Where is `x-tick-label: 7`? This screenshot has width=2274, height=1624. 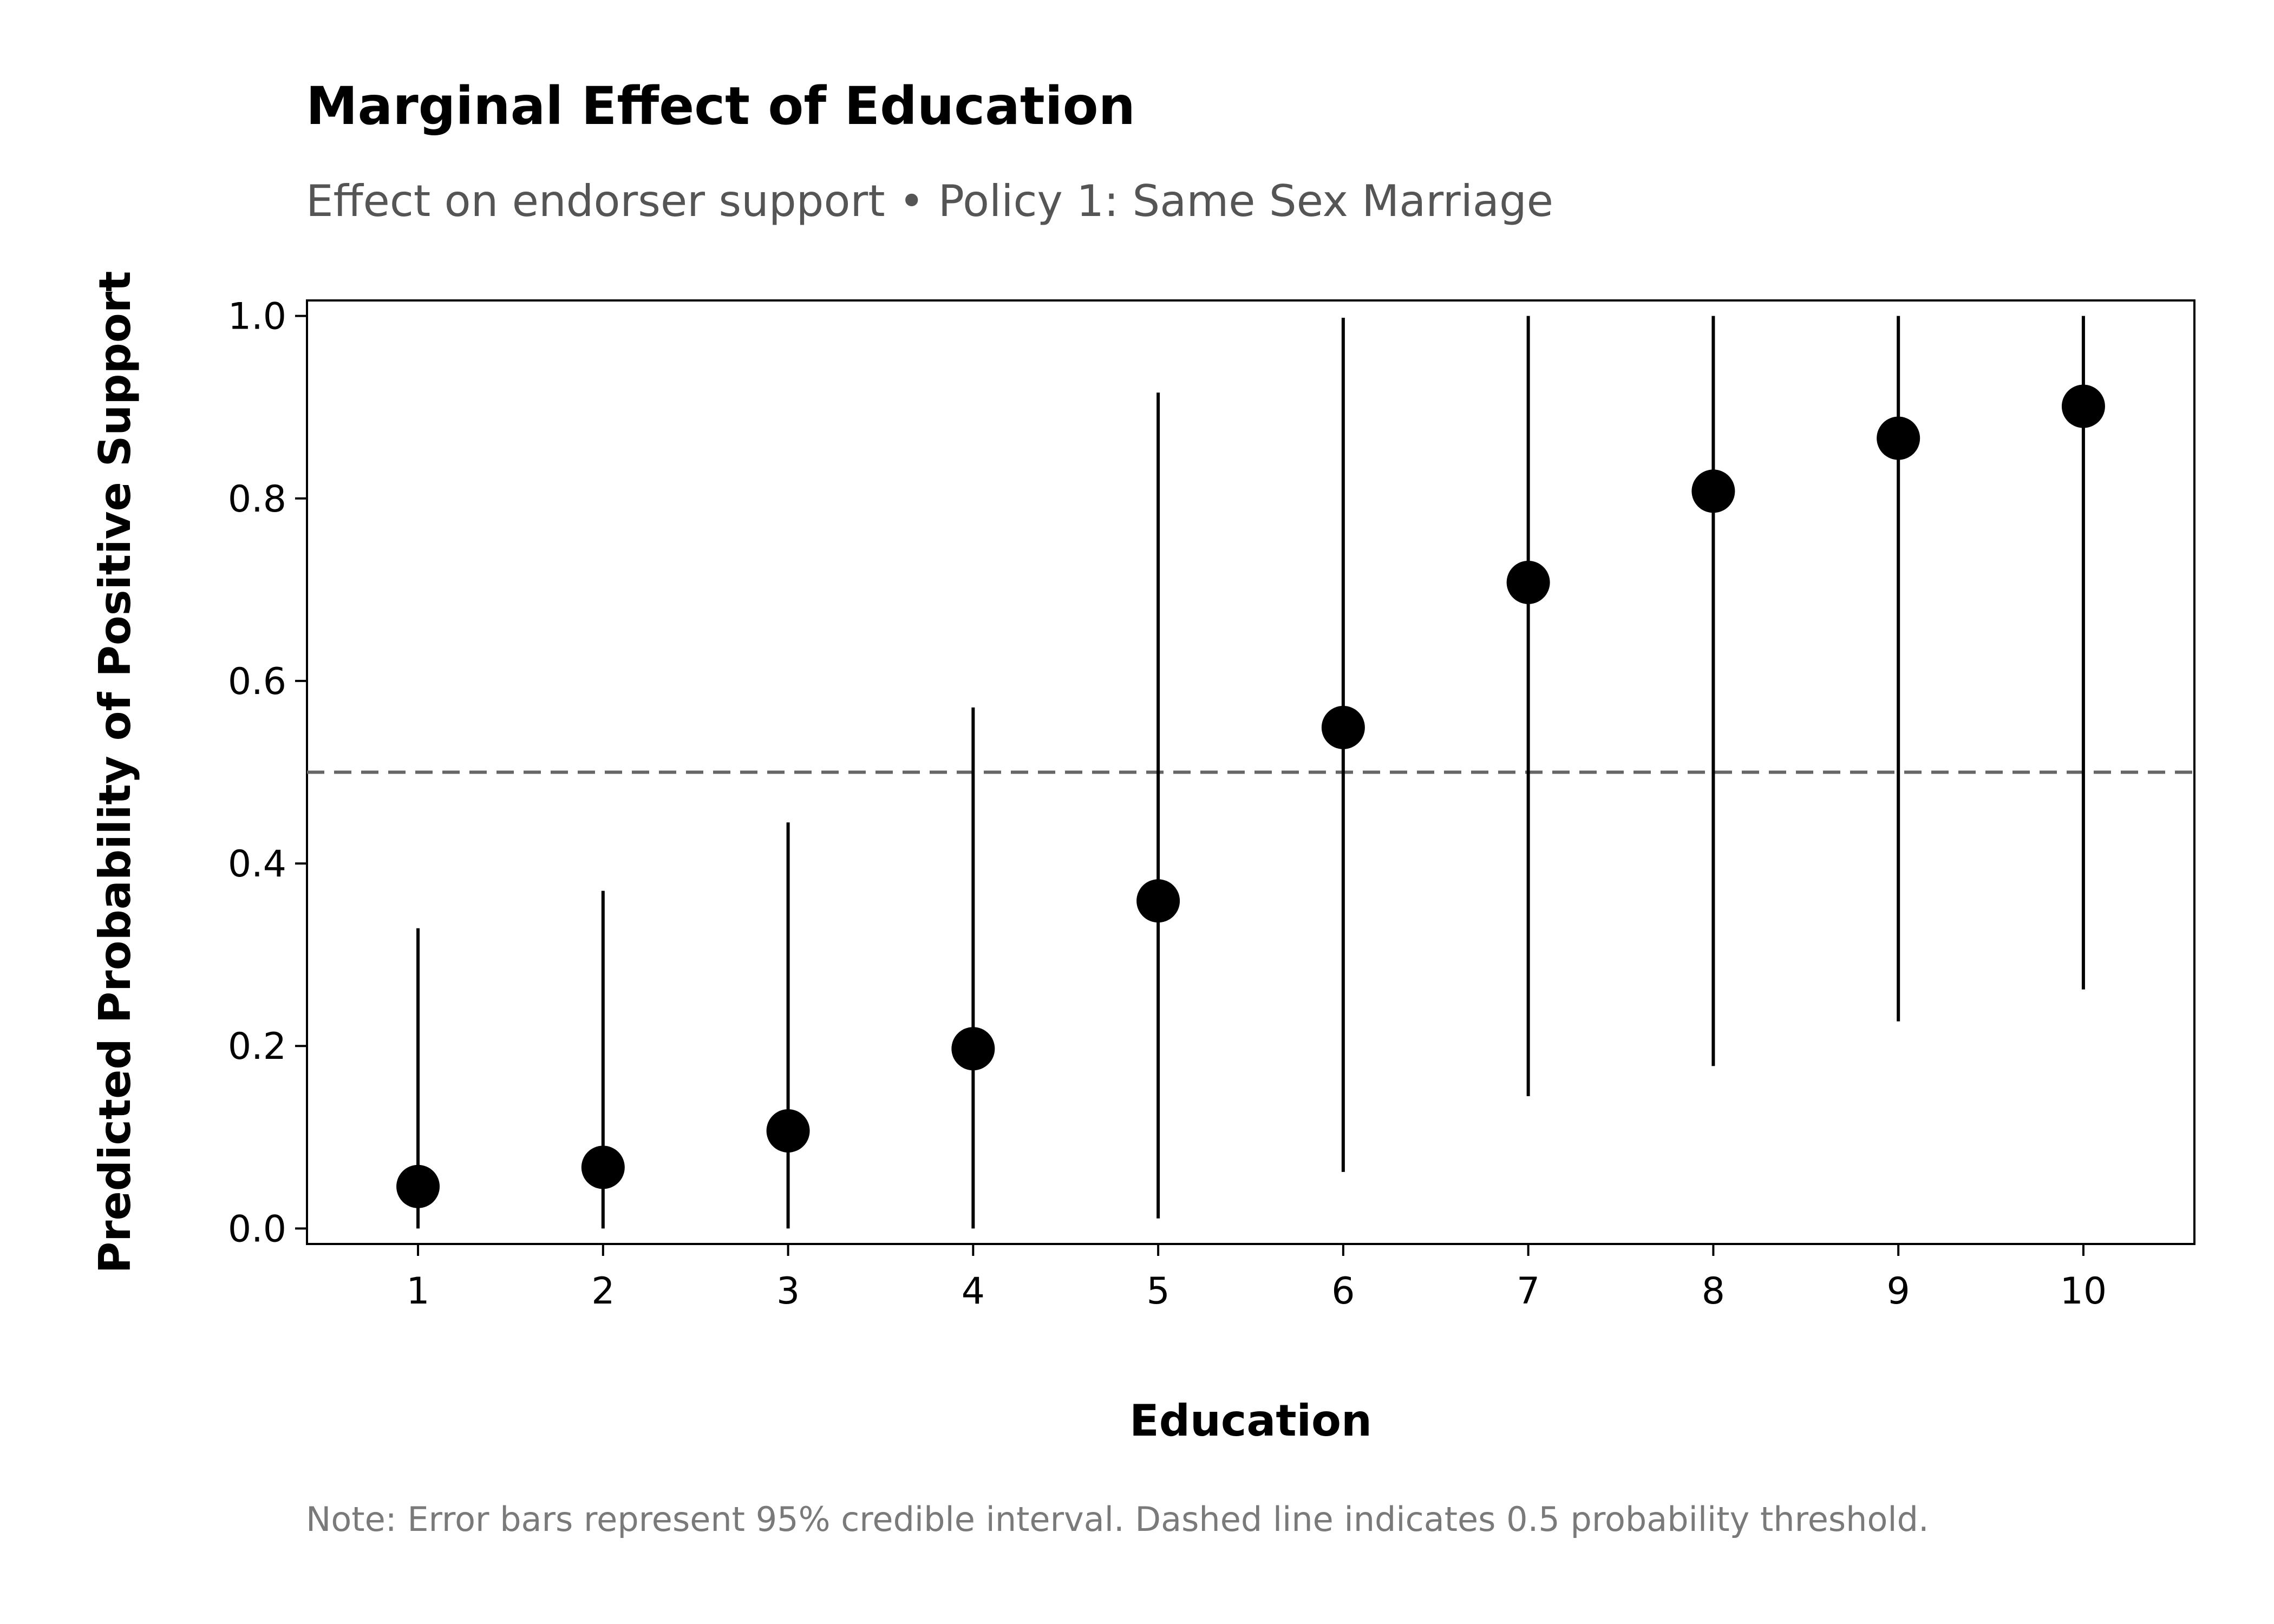
x-tick-label: 7 is located at coordinates (1529, 1291).